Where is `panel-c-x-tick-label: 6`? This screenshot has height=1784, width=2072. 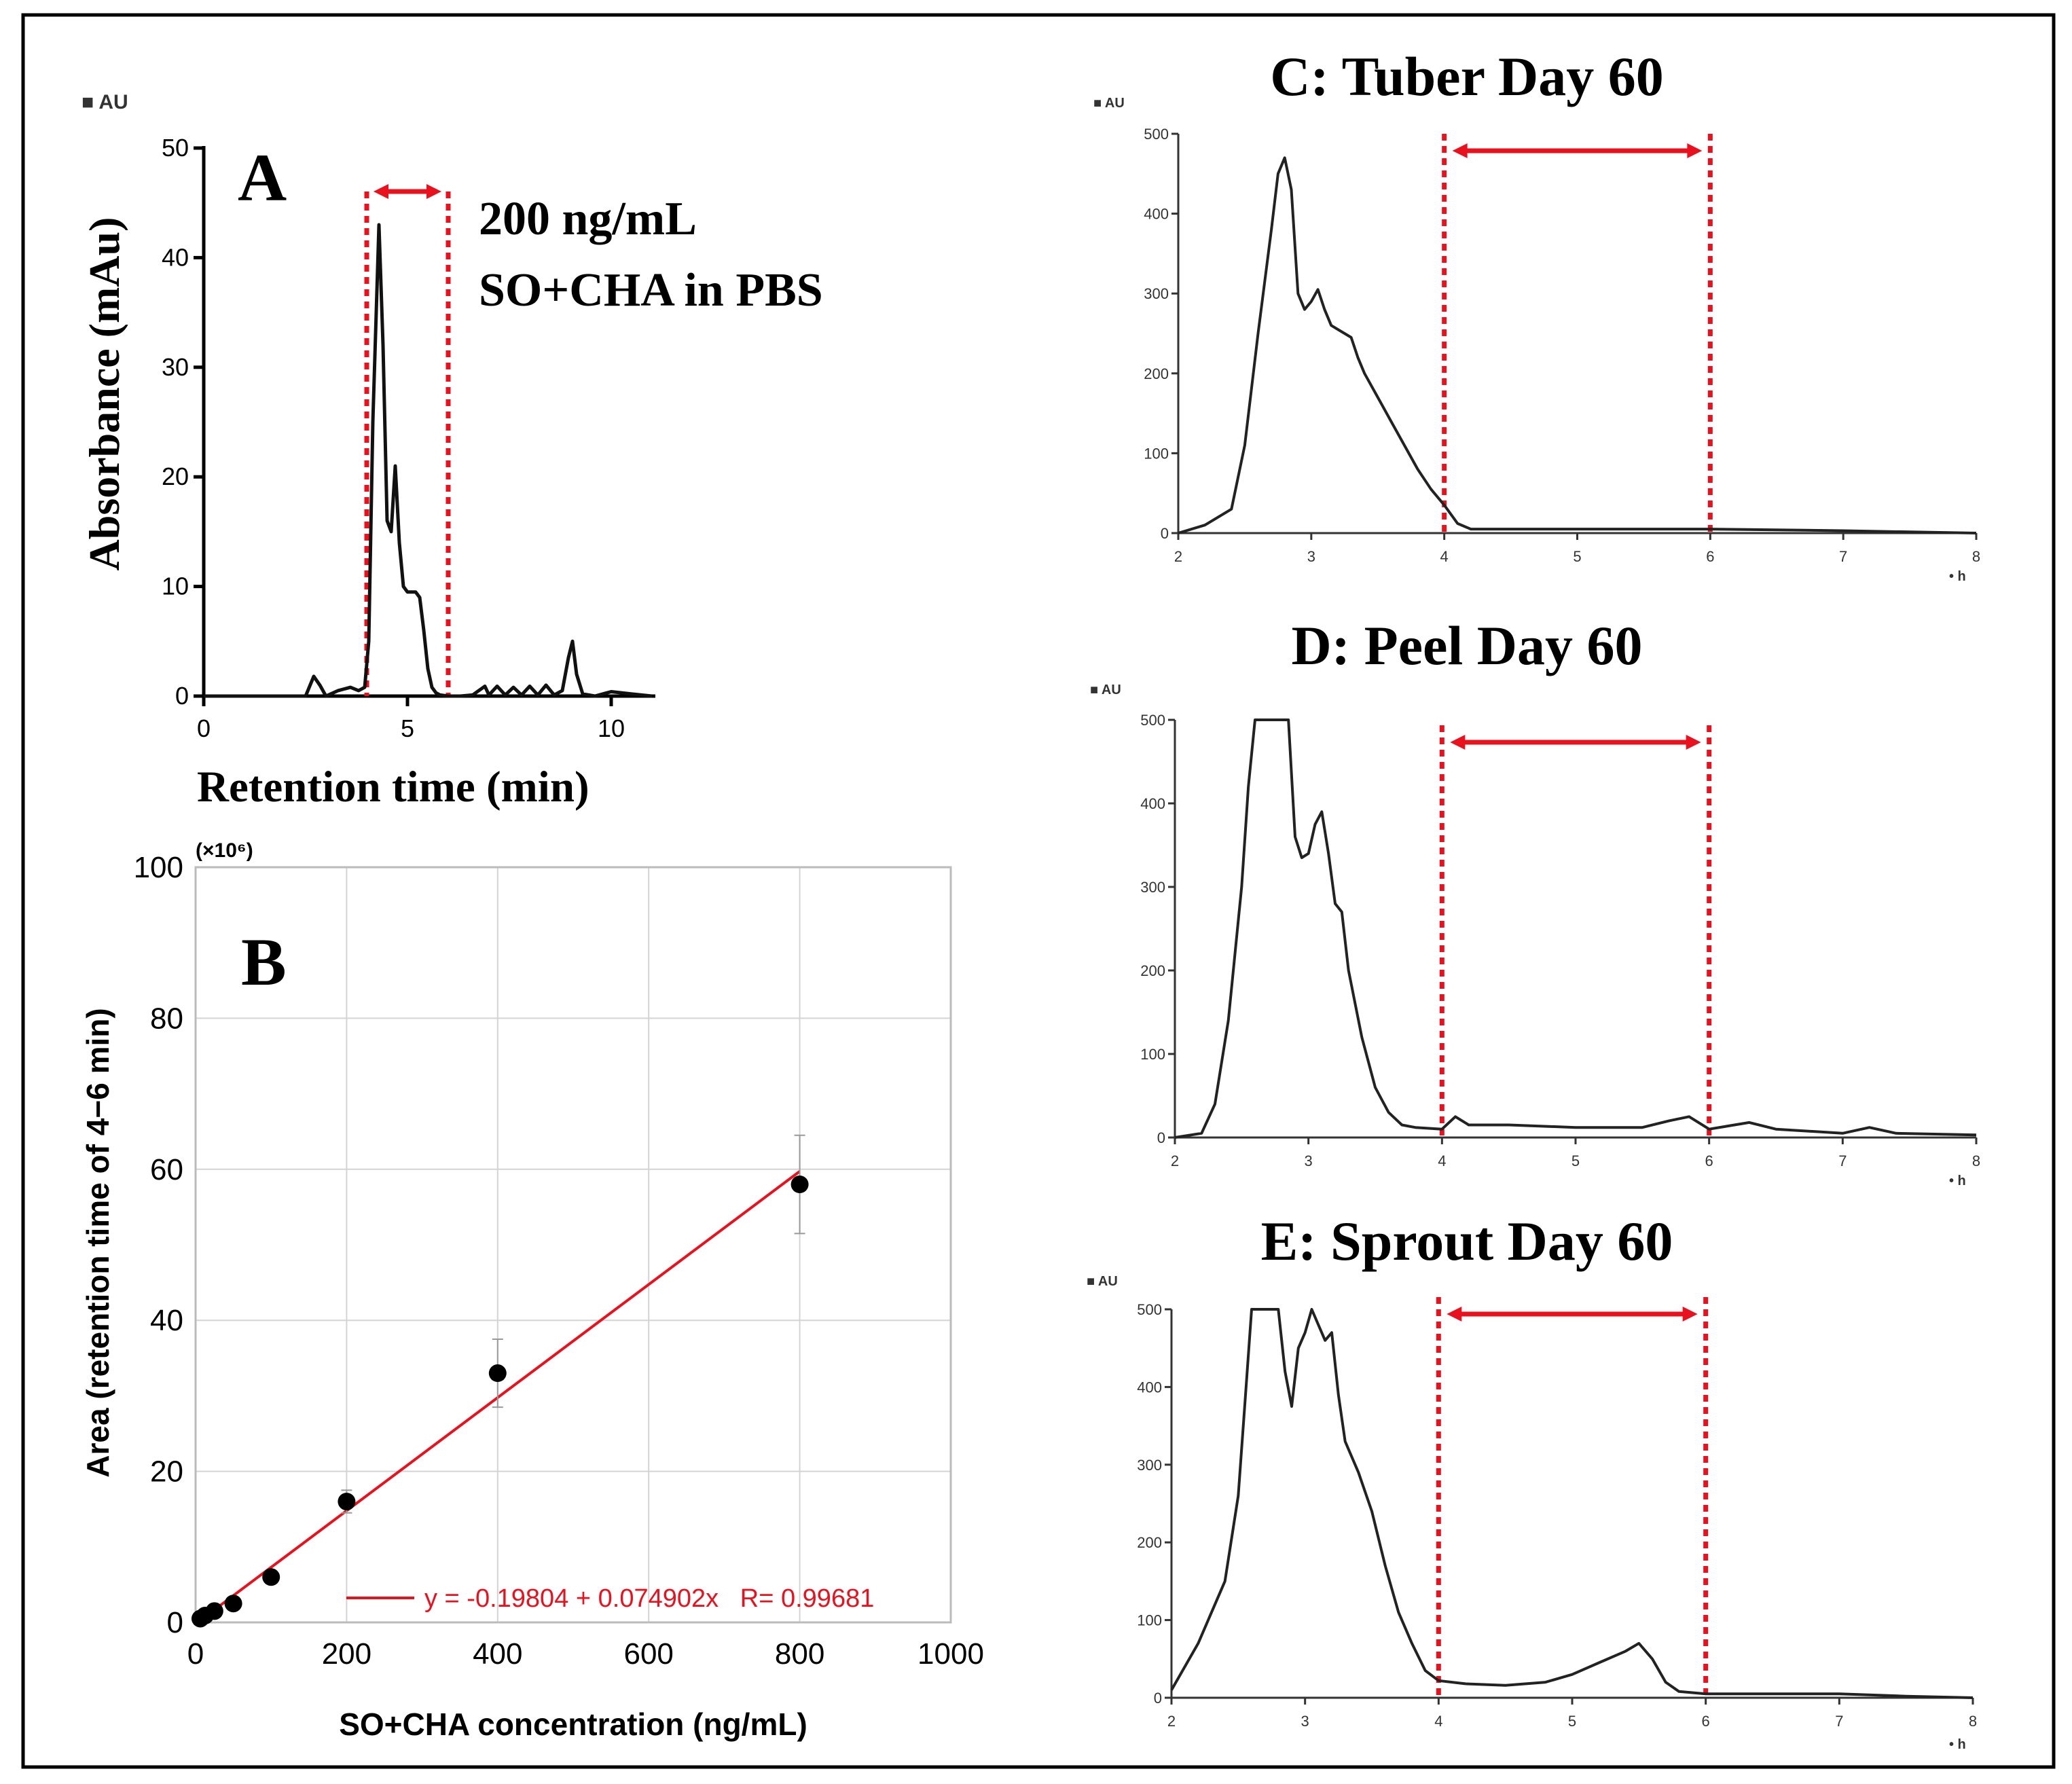
panel-c-x-tick-label: 6 is located at coordinates (1710, 556).